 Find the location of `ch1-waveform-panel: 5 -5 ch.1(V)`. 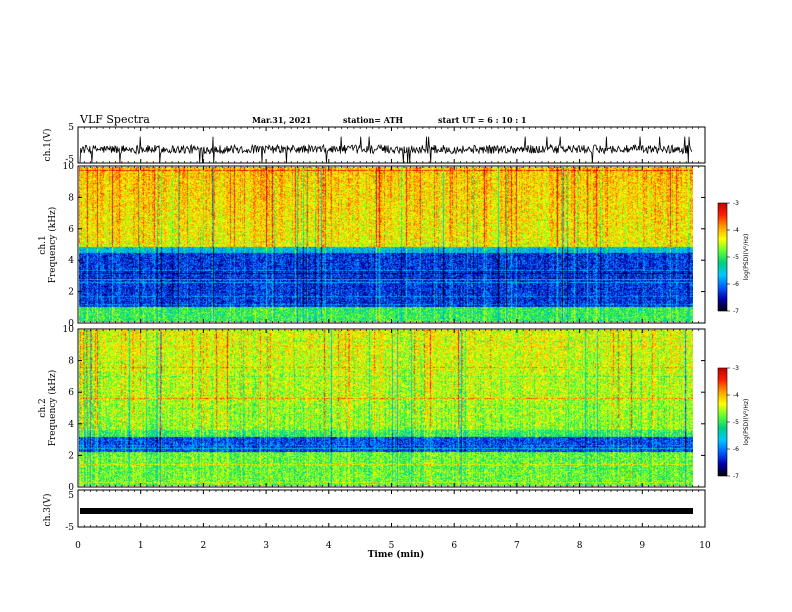

ch1-waveform-panel: 5 -5 ch.1(V) is located at coordinates (374, 144).